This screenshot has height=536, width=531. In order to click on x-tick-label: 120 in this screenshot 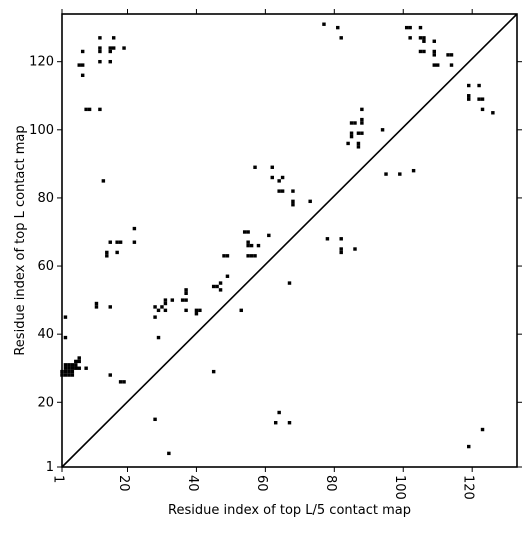, I will do `click(468, 487)`.